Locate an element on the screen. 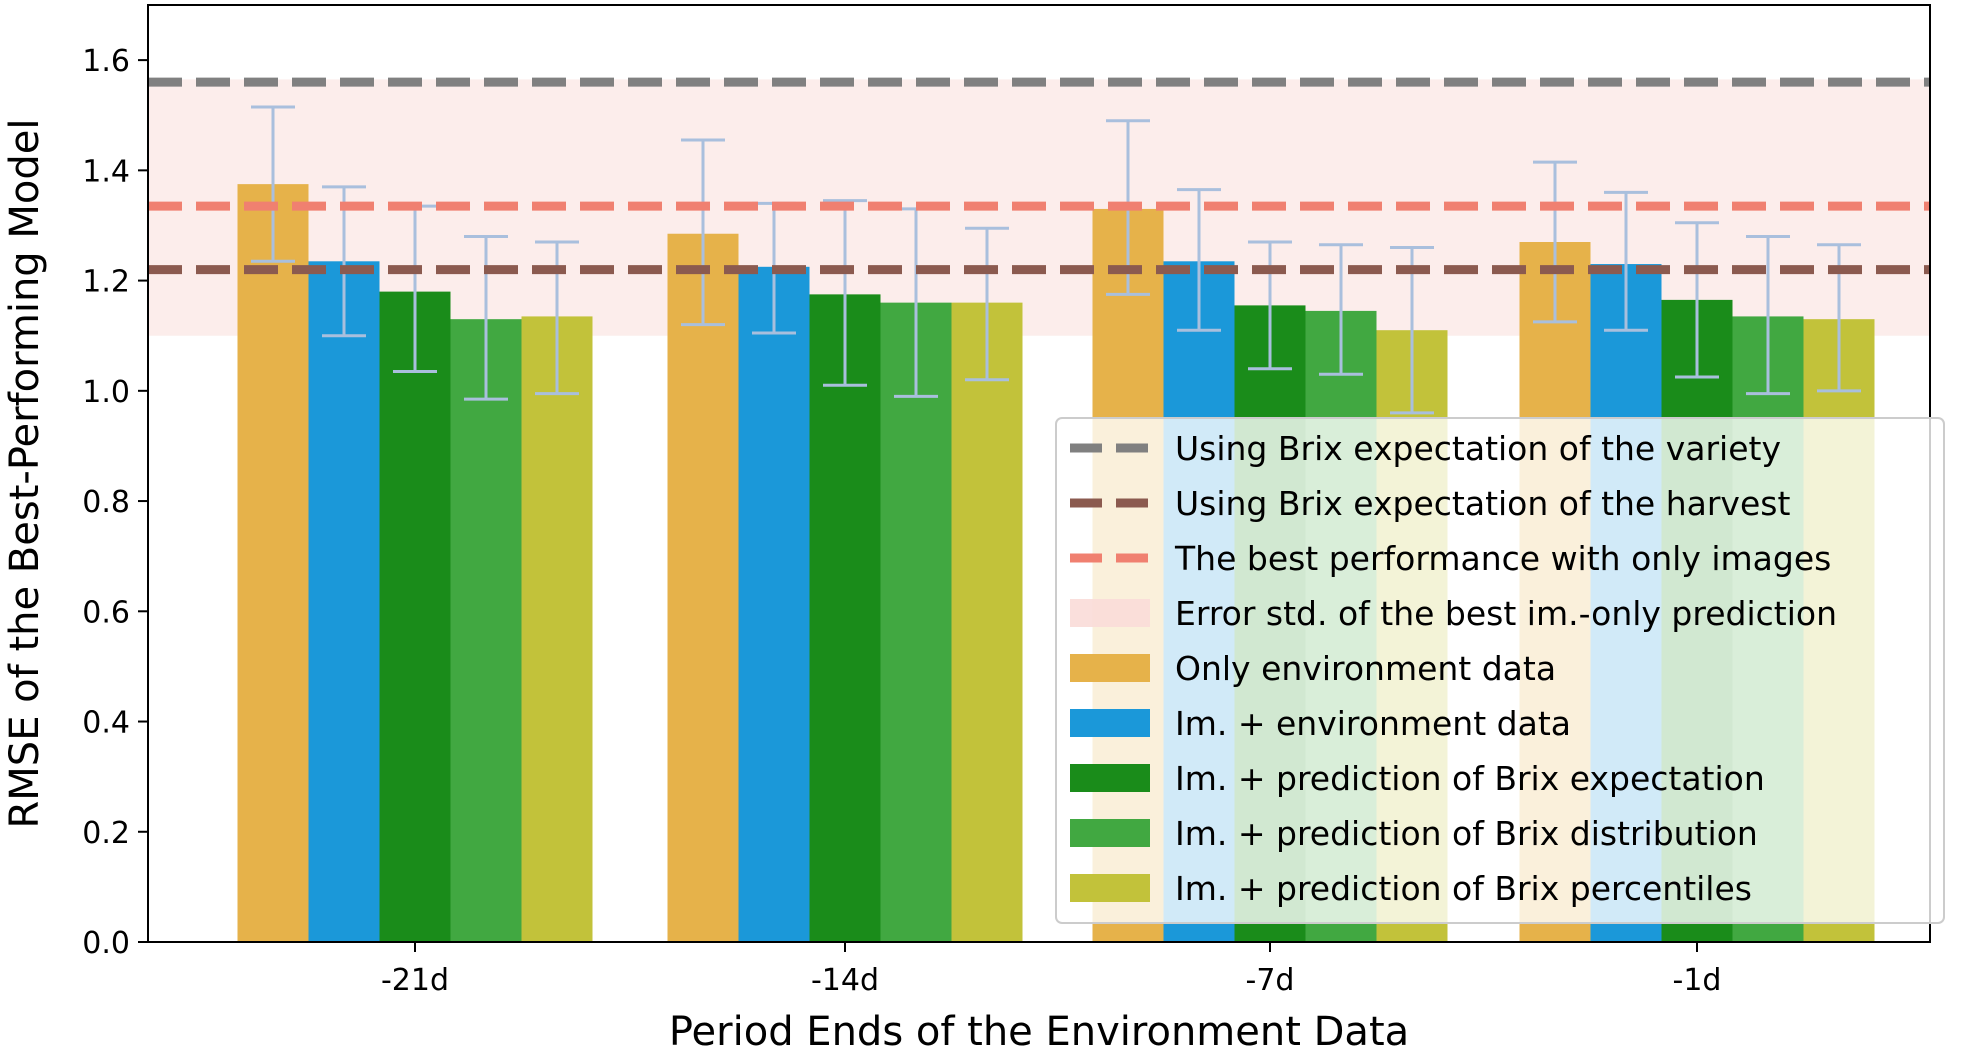 The image size is (1966, 1053). legend-entry-label: Im. + environment data is located at coordinates (1373, 723).